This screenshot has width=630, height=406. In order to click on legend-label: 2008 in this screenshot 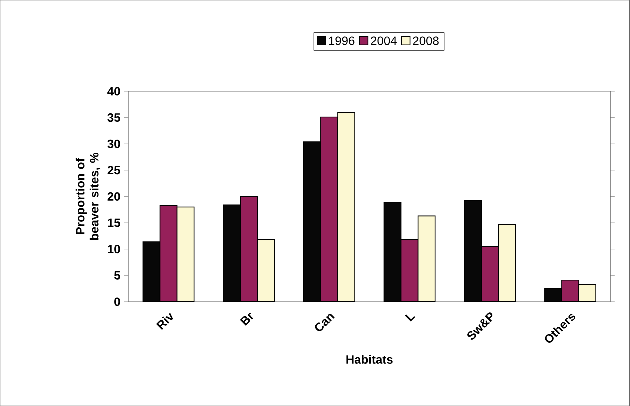, I will do `click(426, 41)`.